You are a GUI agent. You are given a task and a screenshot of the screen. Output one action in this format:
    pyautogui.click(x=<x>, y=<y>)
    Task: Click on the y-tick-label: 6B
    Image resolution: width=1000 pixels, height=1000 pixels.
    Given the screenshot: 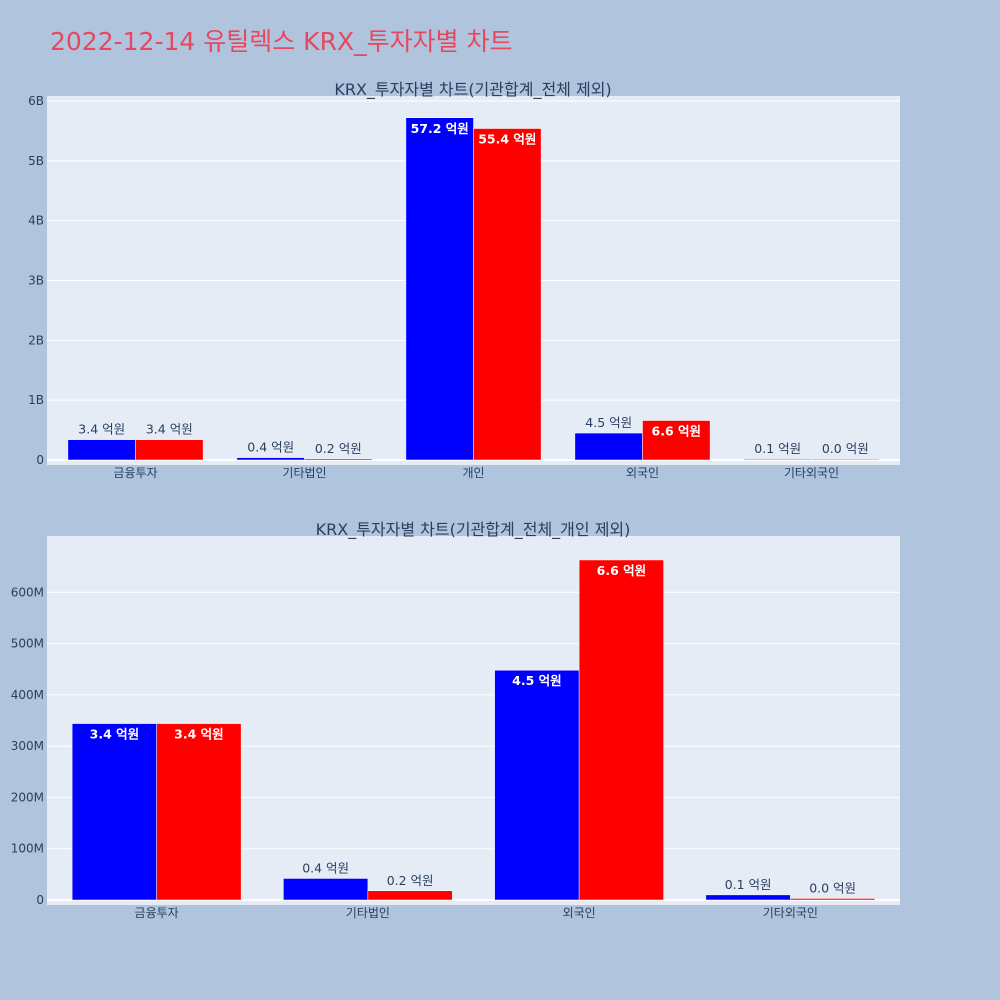 What is the action you would take?
    pyautogui.click(x=36, y=101)
    